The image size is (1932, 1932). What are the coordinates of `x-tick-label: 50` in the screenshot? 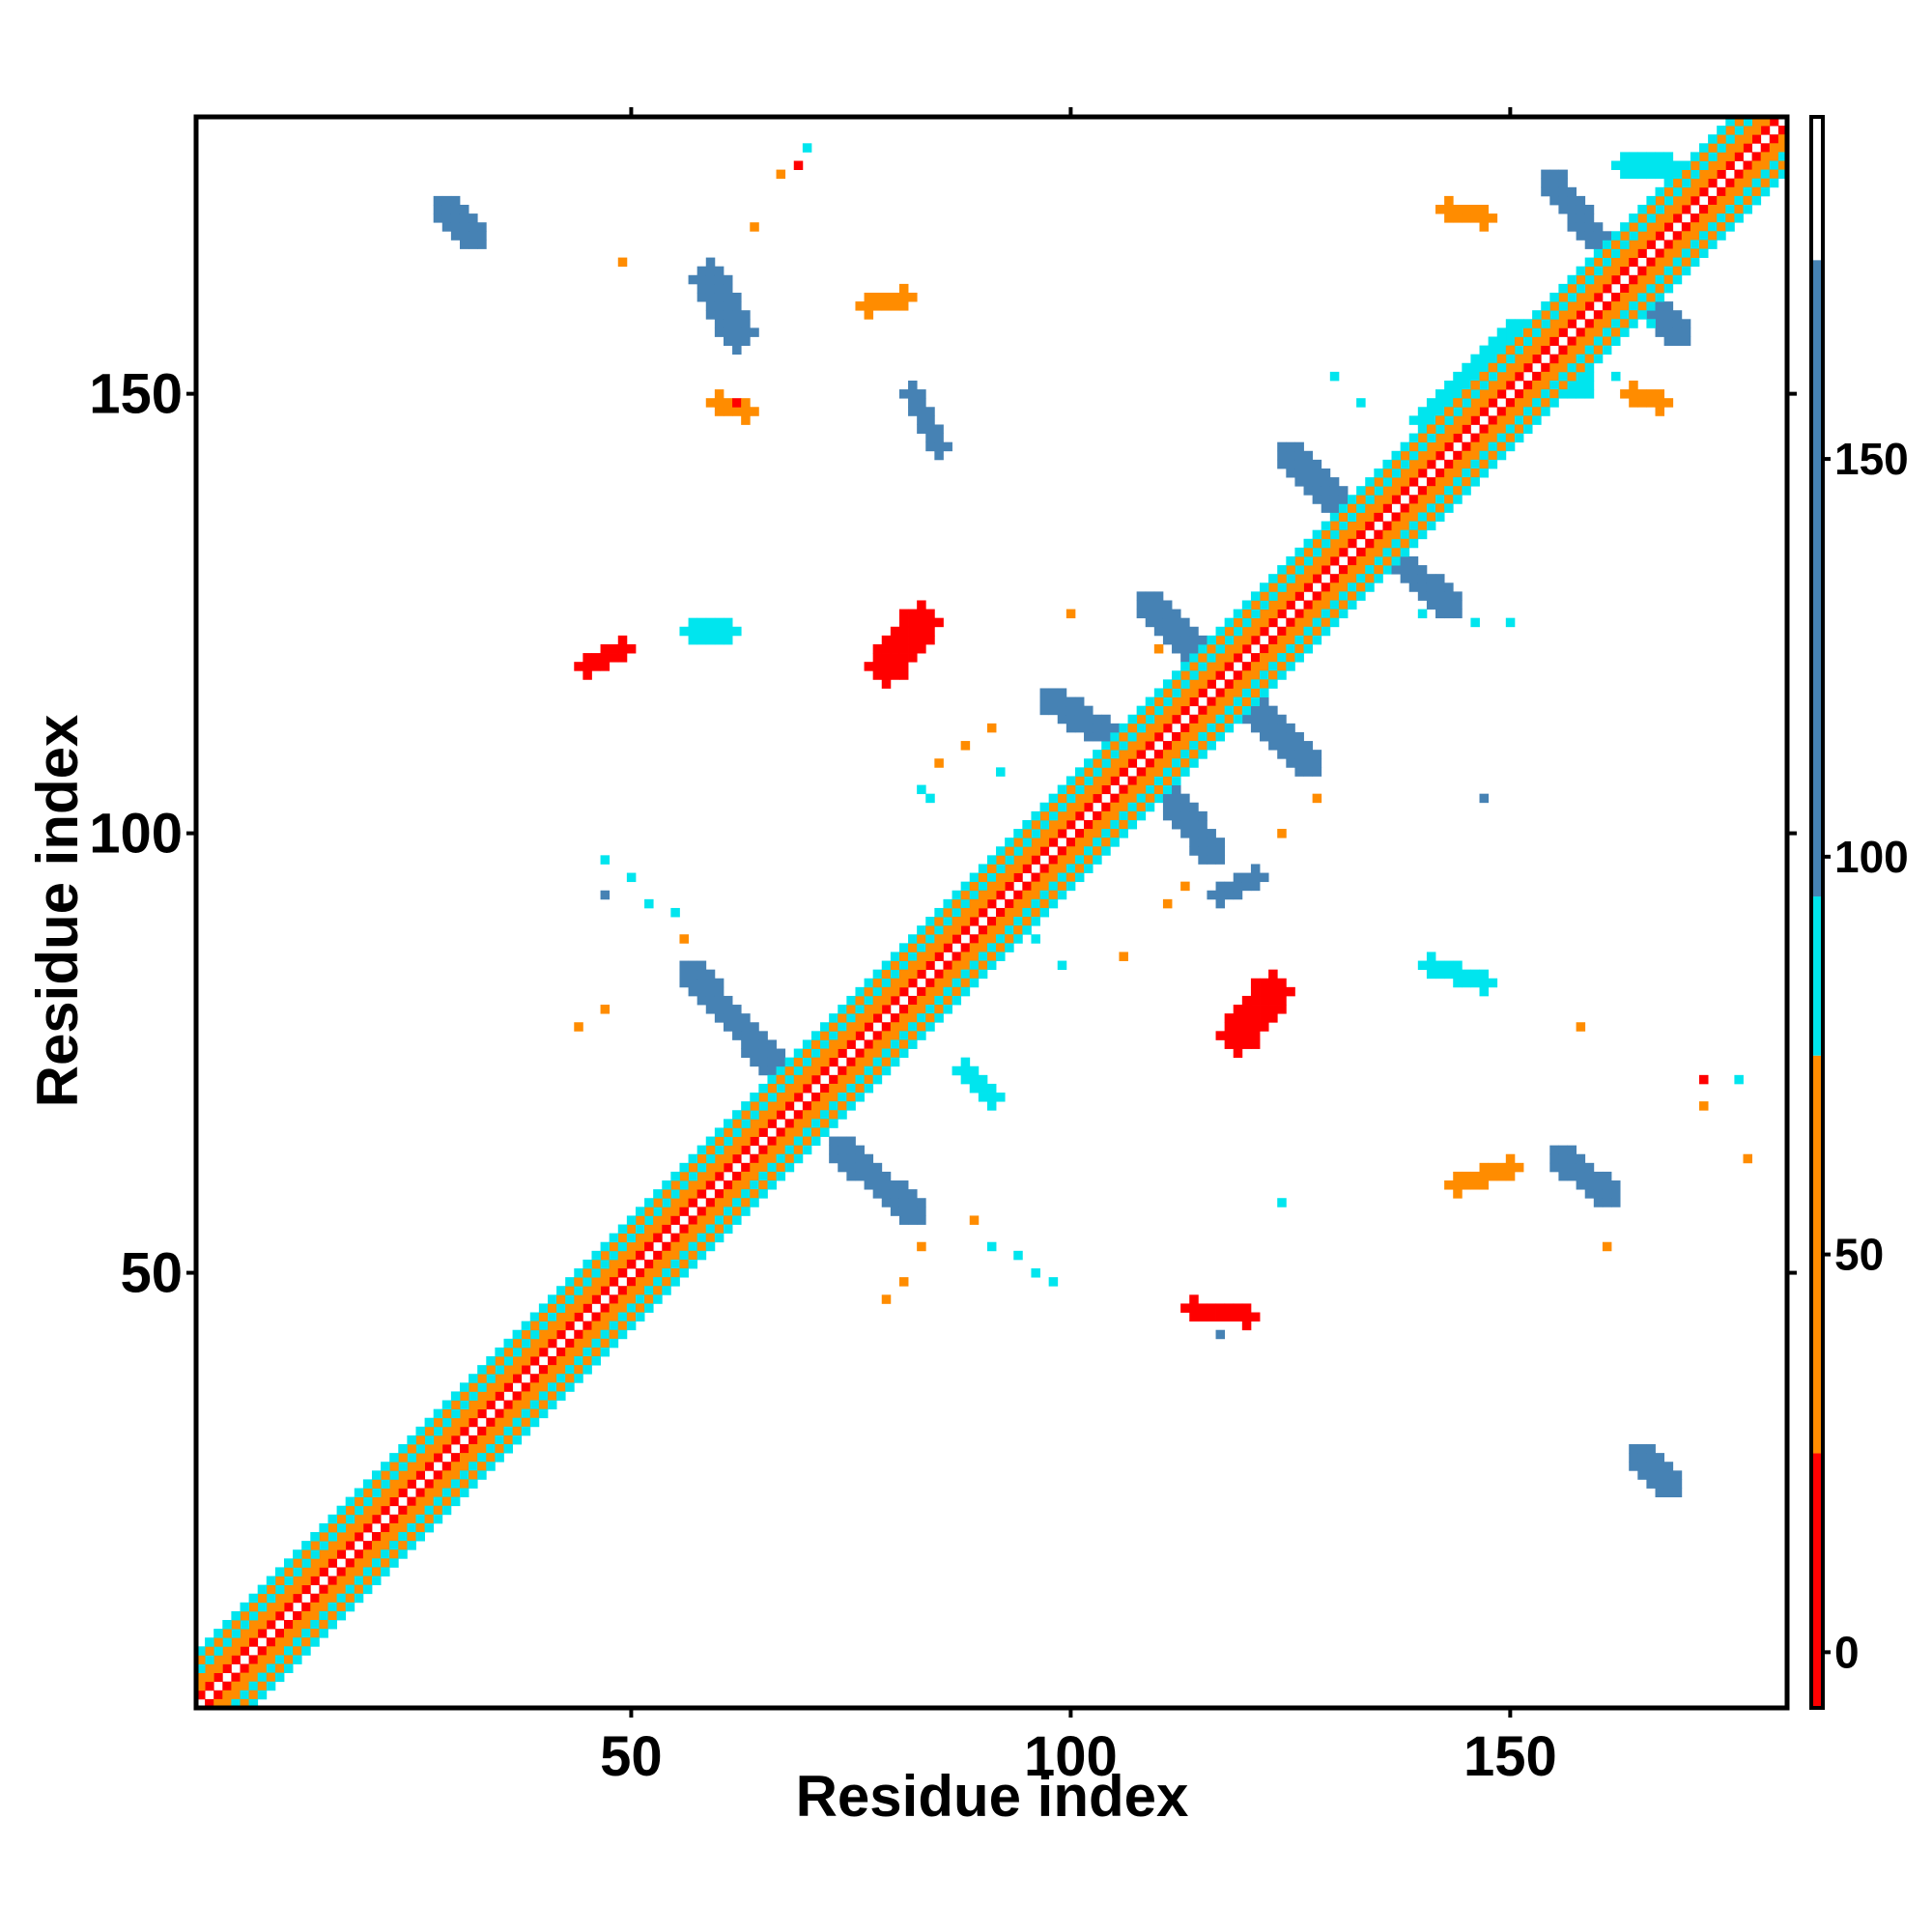 It's located at (631, 1756).